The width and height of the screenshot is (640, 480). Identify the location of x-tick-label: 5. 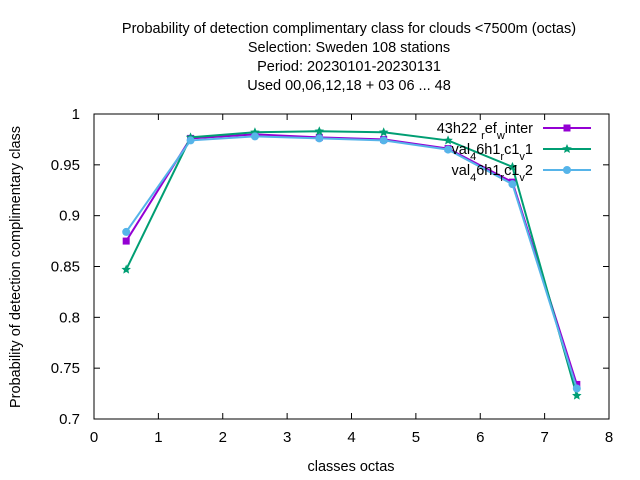
(416, 437).